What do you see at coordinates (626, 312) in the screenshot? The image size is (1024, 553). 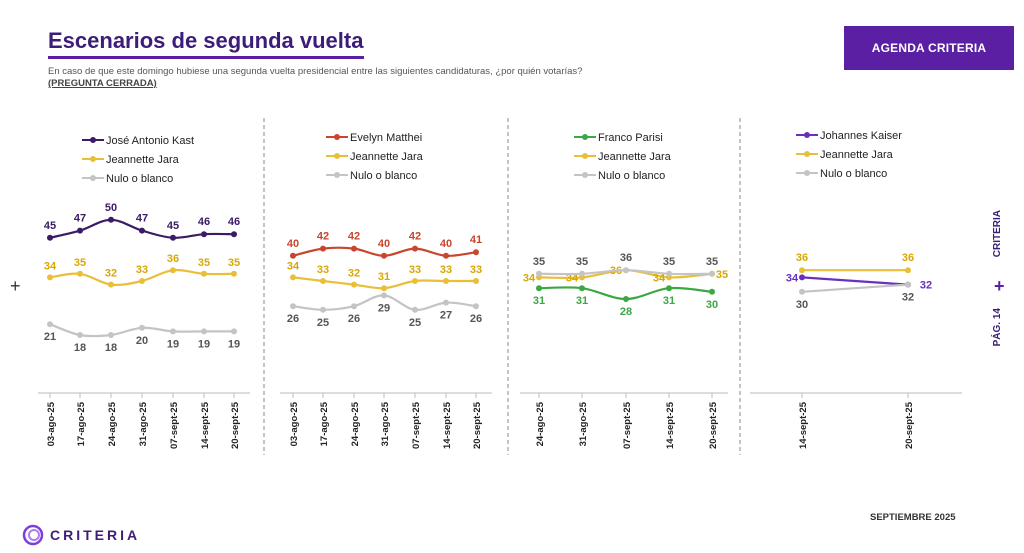 I see `data-label: 28` at bounding box center [626, 312].